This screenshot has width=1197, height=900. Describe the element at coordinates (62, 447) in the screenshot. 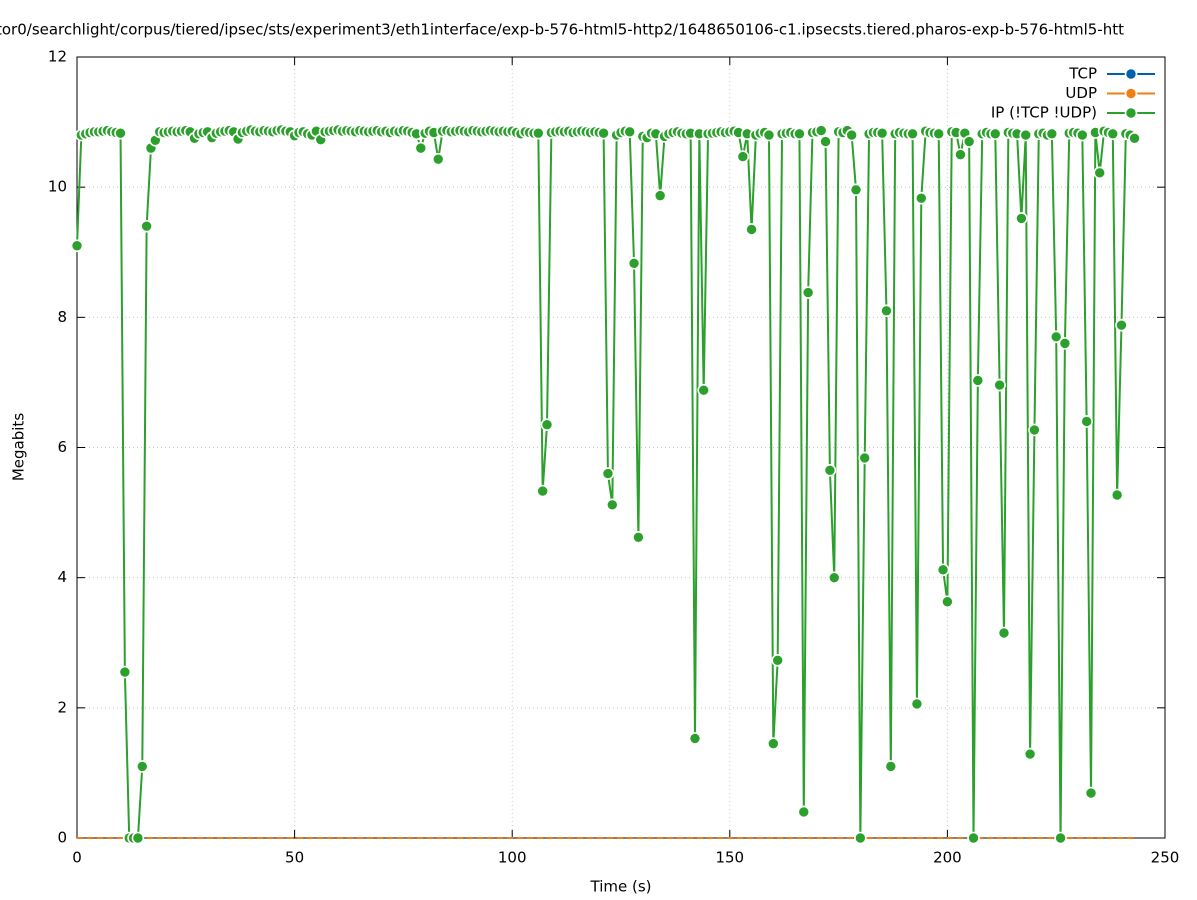

I see `y-tick-label: 6` at that location.